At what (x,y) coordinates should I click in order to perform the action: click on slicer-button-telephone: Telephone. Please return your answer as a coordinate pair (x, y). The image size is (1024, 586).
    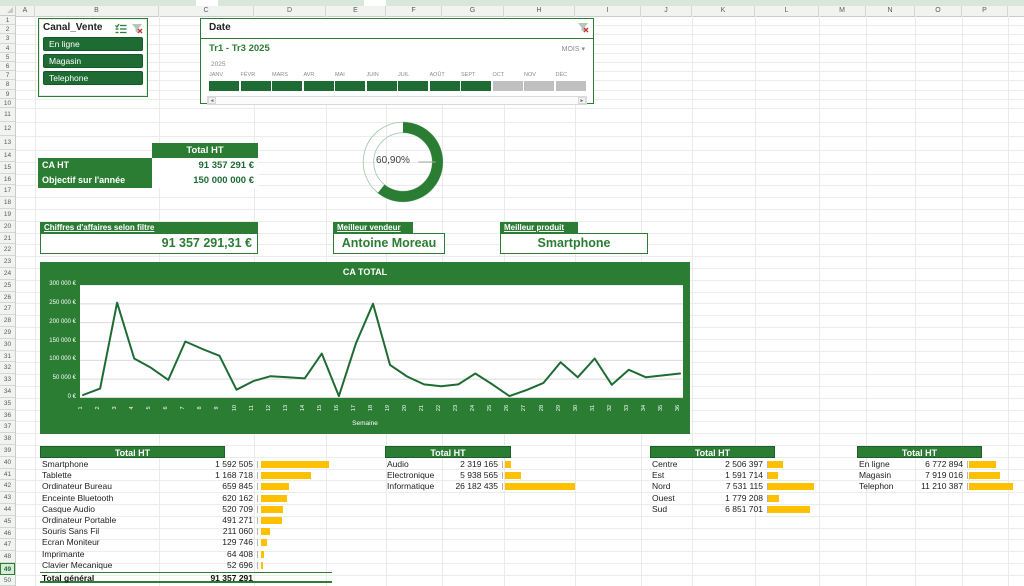
    Looking at the image, I should click on (93, 78).